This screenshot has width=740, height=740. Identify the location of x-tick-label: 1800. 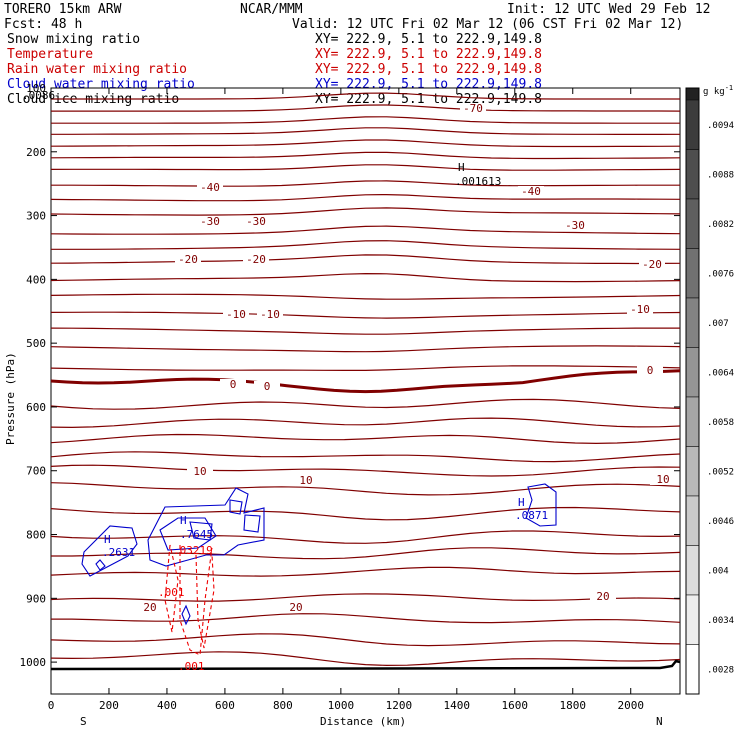
(573, 705).